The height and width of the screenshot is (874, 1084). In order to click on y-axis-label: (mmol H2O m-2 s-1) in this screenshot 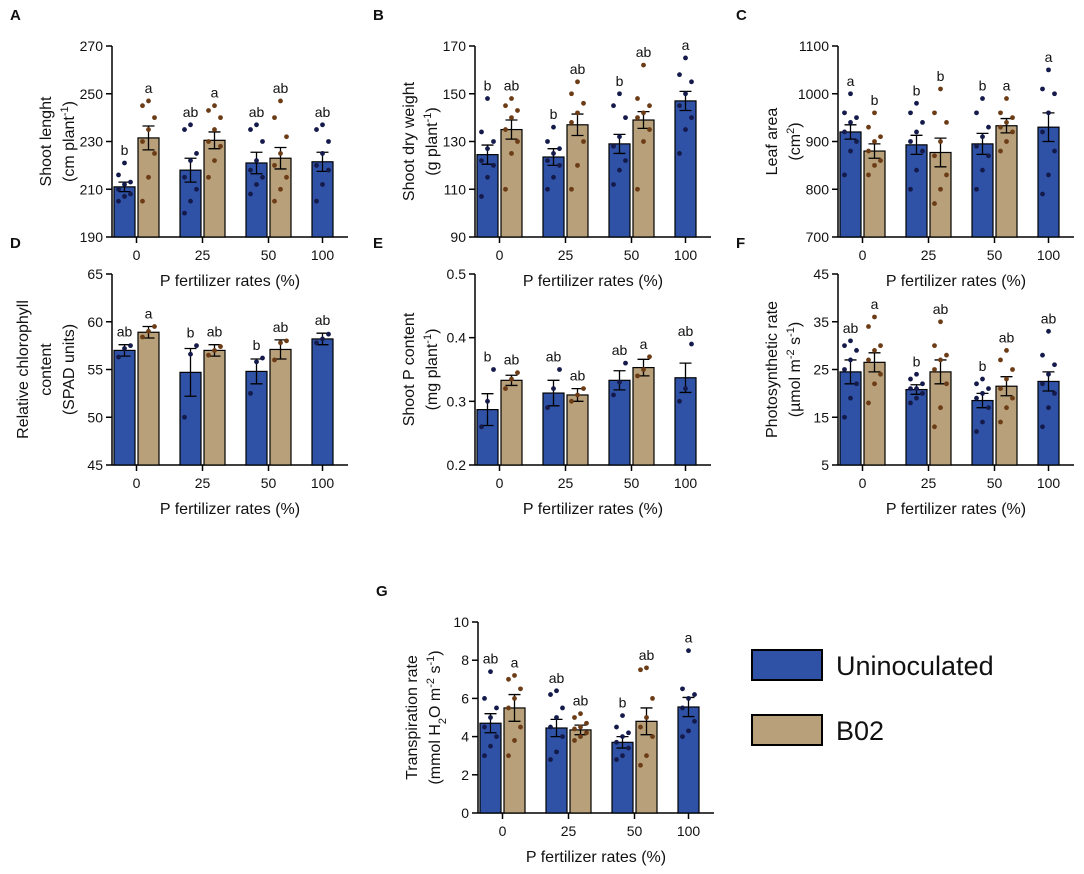, I will do `click(437, 717)`.